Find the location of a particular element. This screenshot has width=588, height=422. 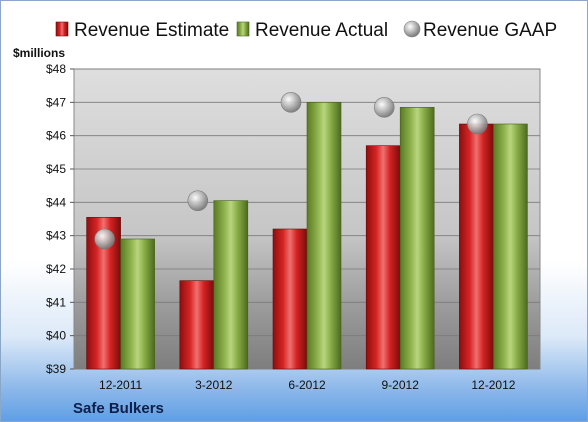

y-tick-label: $41 is located at coordinates (56, 302).